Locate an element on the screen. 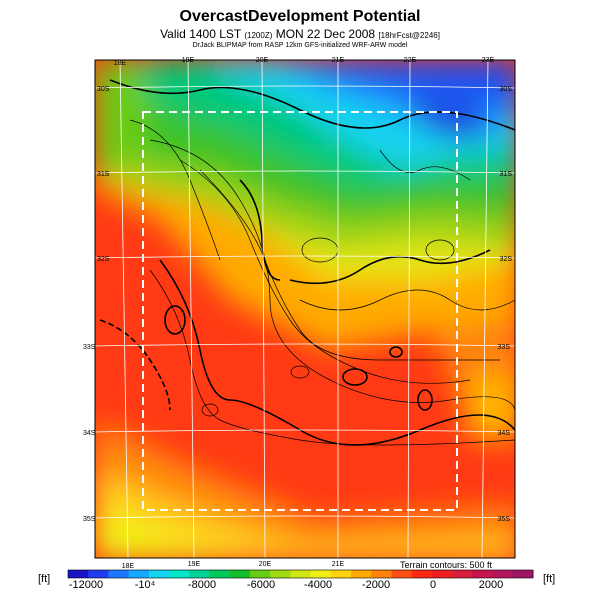 Image resolution: width=600 pixels, height=600 pixels. colorbar-tick-label: 2000 is located at coordinates (491, 585).